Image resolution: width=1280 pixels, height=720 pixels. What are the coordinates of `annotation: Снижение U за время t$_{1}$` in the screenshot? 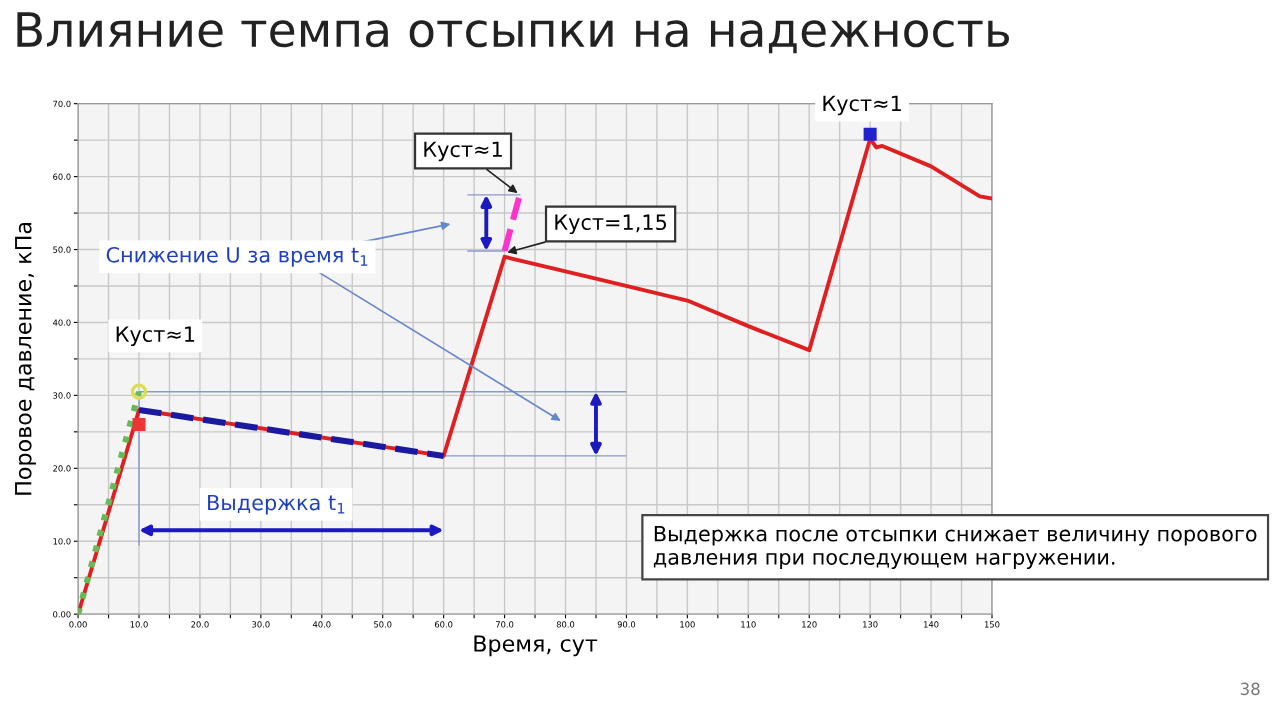 It's located at (237, 256).